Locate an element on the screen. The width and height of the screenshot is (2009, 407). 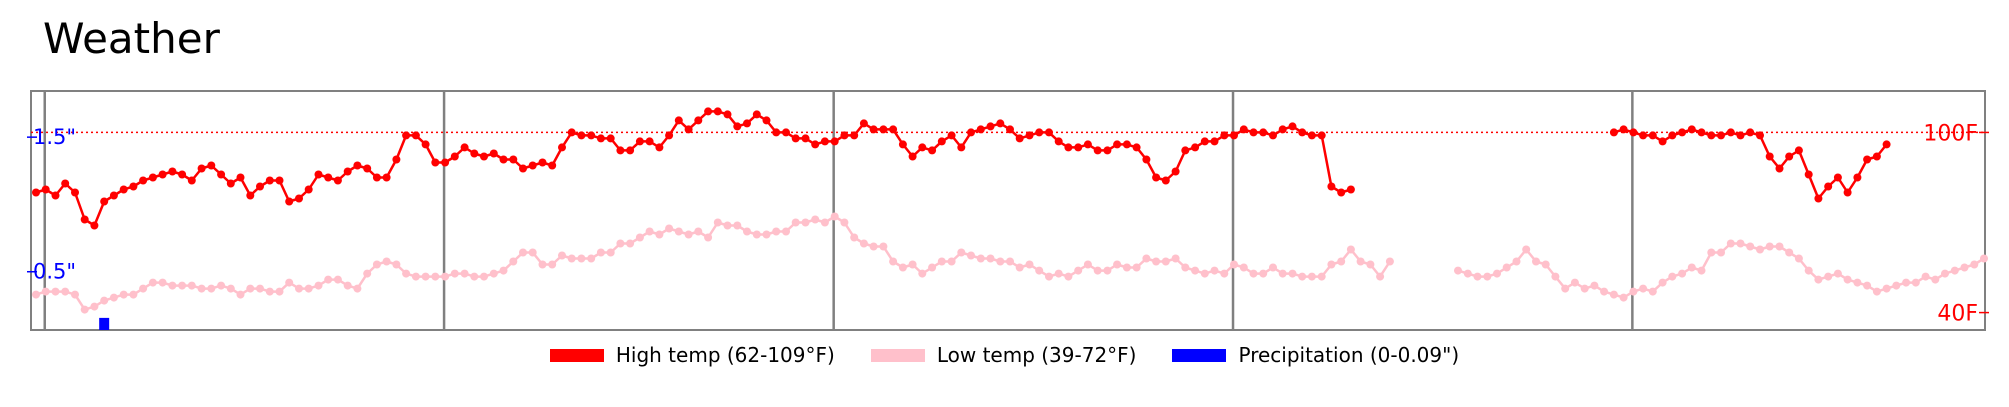
legend-item-precipitation: Precipitation (0-0.09") is located at coordinates (1315, 355).